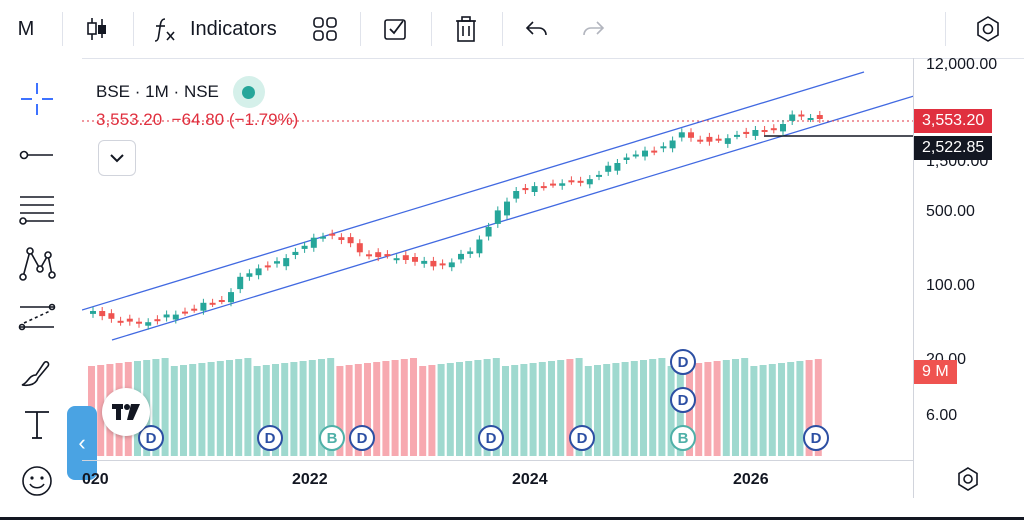 The height and width of the screenshot is (520, 1024). Describe the element at coordinates (498, 479) in the screenshot. I see `time-axis: 020 2022 2024 2026` at that location.